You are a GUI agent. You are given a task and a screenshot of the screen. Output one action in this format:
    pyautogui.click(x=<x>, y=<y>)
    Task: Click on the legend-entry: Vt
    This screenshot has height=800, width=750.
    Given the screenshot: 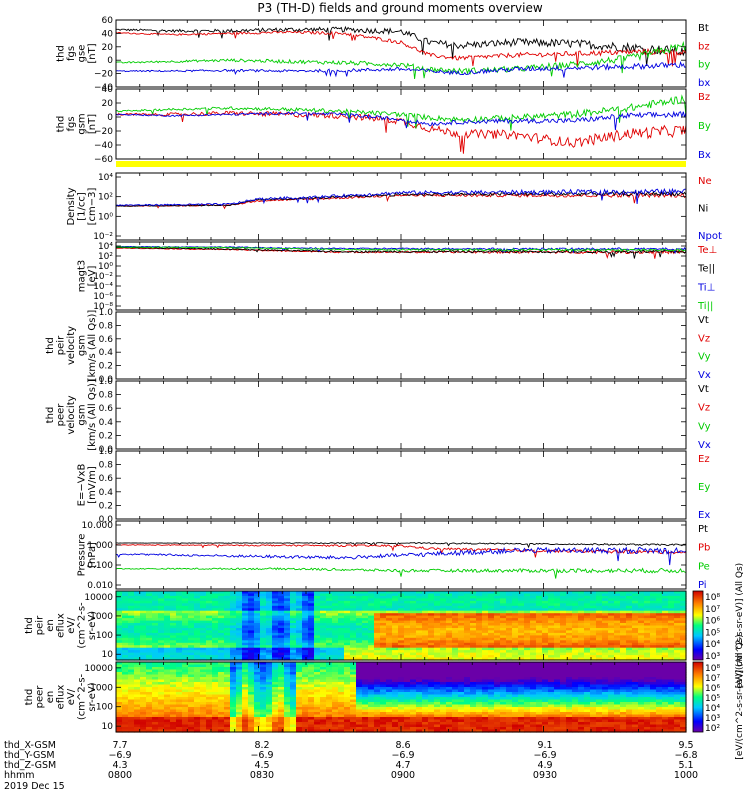 What is the action you would take?
    pyautogui.click(x=703, y=320)
    